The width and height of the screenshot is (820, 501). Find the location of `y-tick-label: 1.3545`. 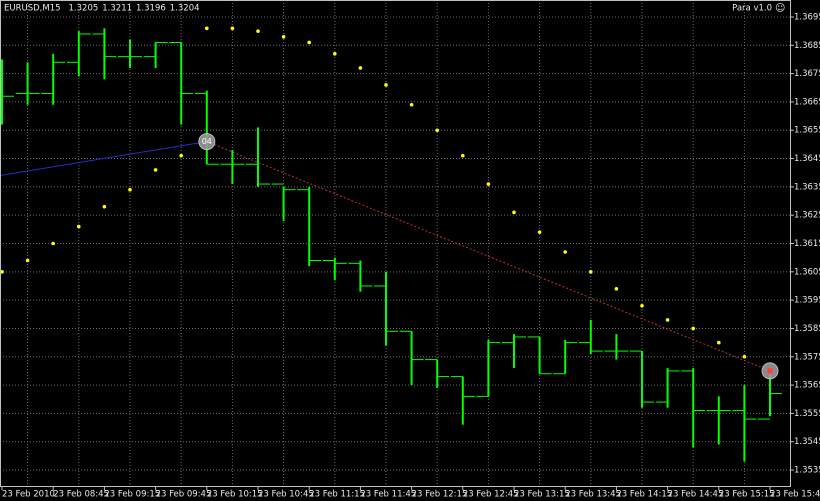

y-tick-label: 1.3545 is located at coordinates (807, 442).